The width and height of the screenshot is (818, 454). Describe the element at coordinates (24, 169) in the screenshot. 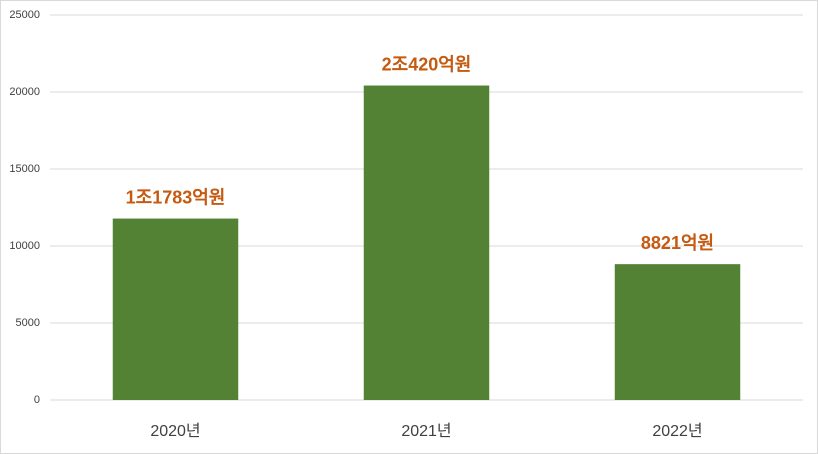

I see `y-tick-label: 15000` at that location.